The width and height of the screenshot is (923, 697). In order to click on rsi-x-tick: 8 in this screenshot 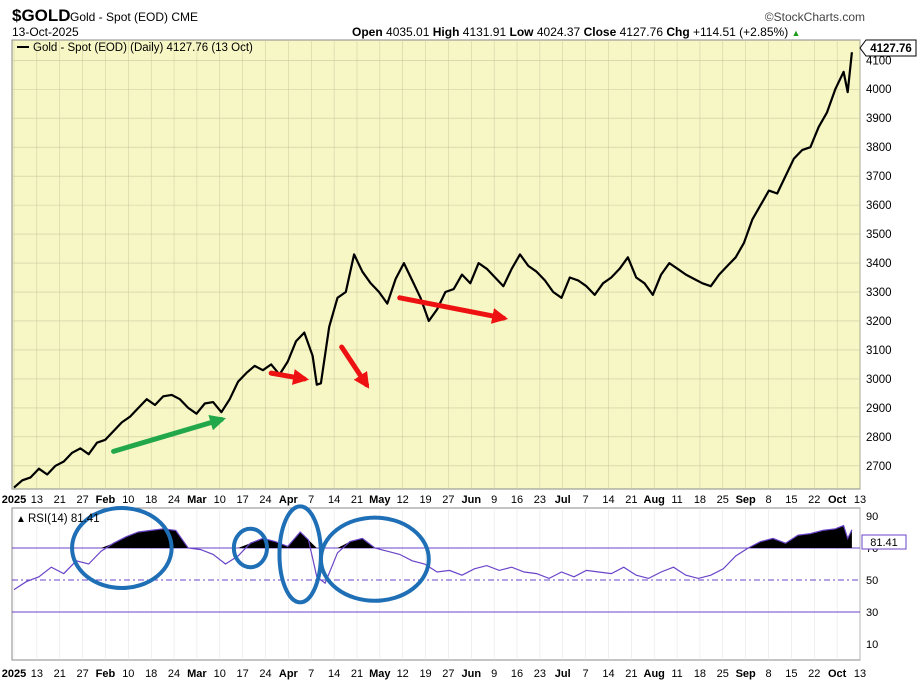, I will do `click(768, 674)`.